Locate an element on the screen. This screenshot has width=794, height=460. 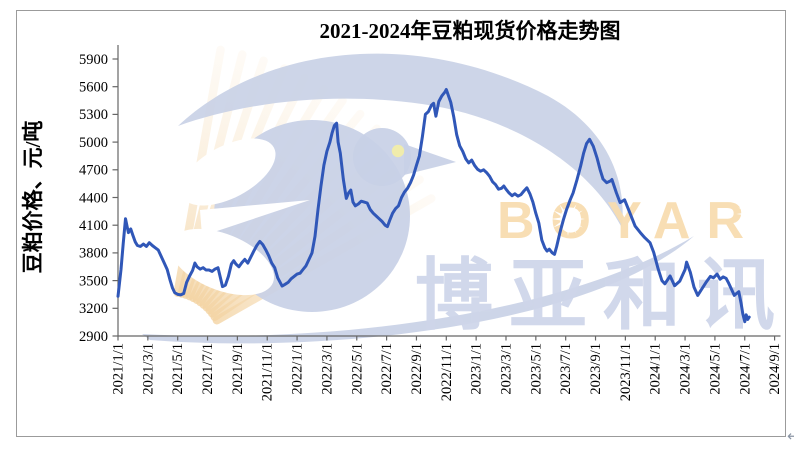
x-tick-label: 2023/5/1 is located at coordinates (536, 369).